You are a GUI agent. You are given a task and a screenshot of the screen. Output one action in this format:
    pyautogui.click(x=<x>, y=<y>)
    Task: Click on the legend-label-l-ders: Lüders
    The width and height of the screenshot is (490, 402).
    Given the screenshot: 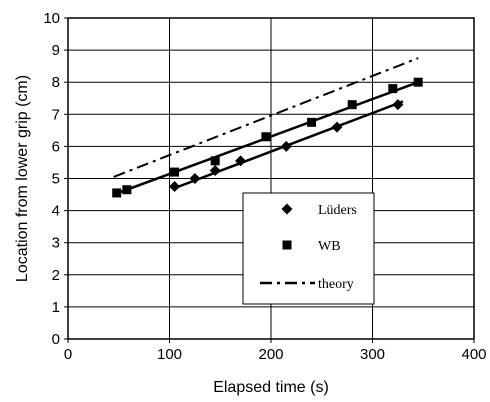 What is the action you would take?
    pyautogui.click(x=337, y=210)
    